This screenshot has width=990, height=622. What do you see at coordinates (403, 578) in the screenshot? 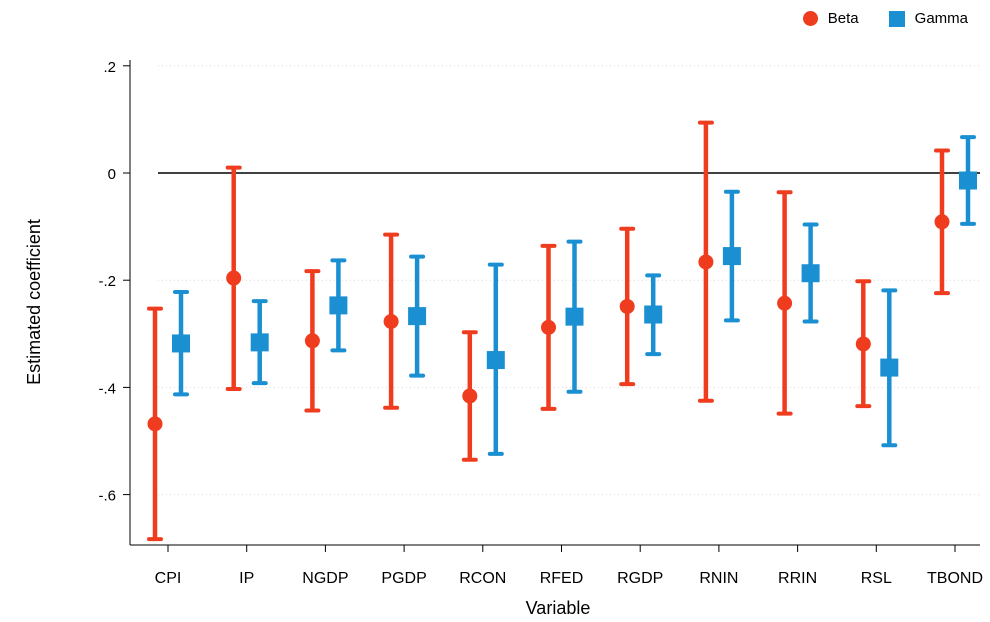
I see `x-tick-label: PGDP` at bounding box center [403, 578].